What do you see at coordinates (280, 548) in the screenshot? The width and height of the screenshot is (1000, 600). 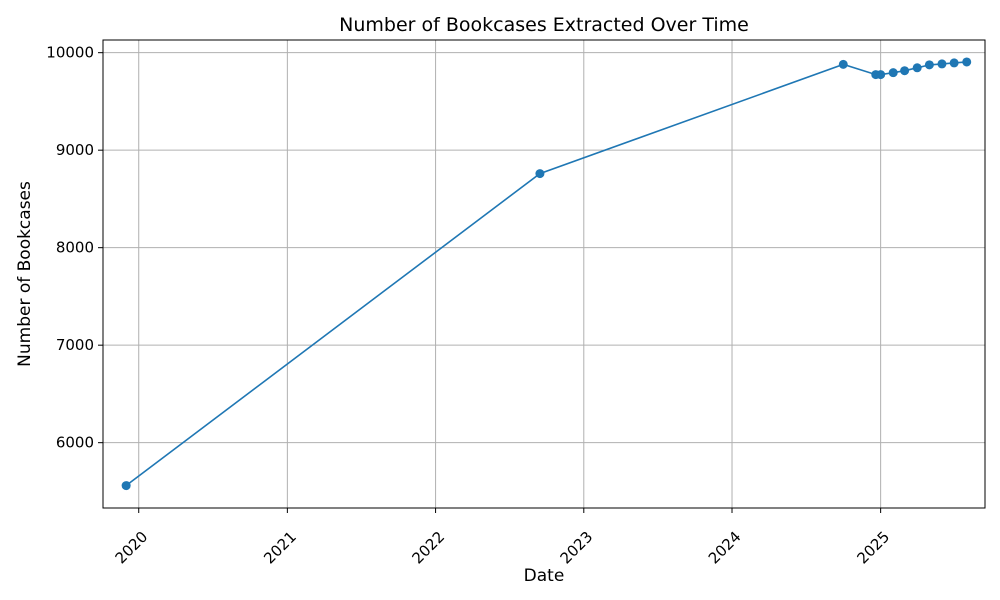 I see `x-tick-label: 2021` at bounding box center [280, 548].